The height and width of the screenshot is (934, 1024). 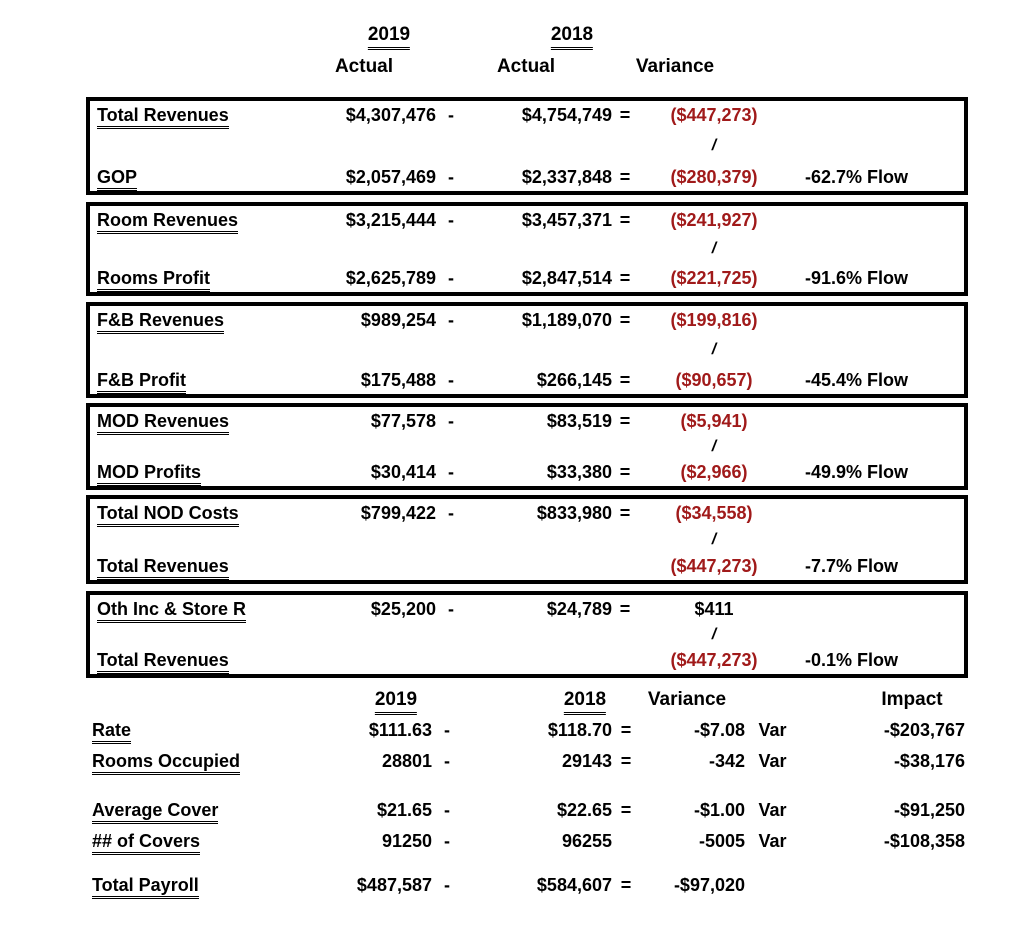 I want to click on value-2018: $83,519, so click(x=579, y=421).